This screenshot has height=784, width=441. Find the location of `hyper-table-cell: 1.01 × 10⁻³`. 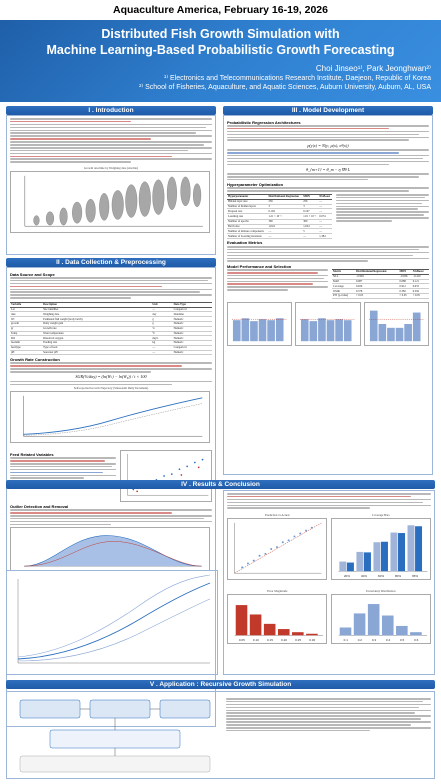

hyper-table-cell: 1.01 × 10⁻³ is located at coordinates (310, 216).